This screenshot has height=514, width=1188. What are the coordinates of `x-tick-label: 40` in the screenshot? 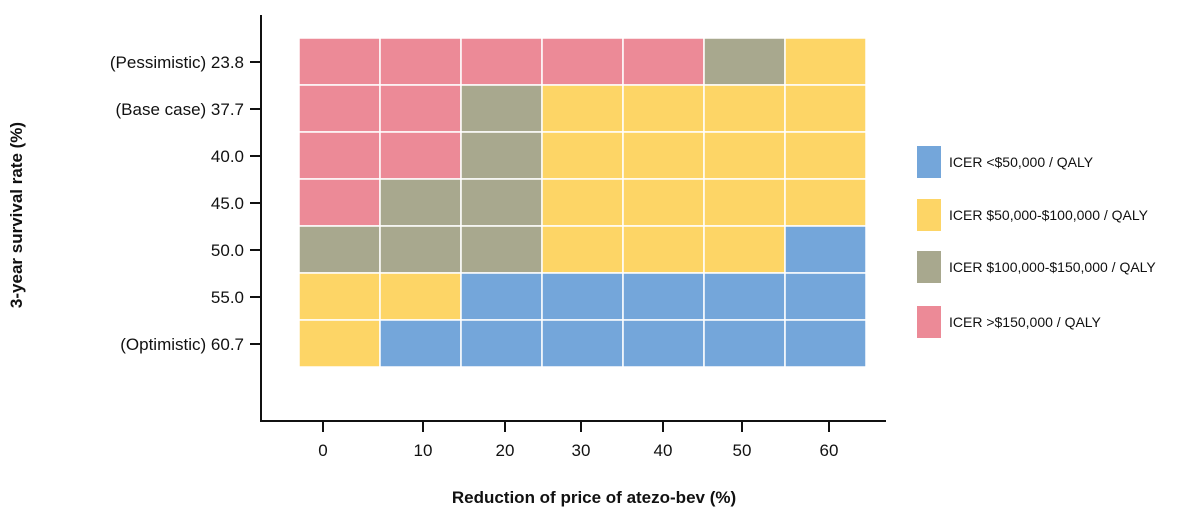 It's located at (663, 450).